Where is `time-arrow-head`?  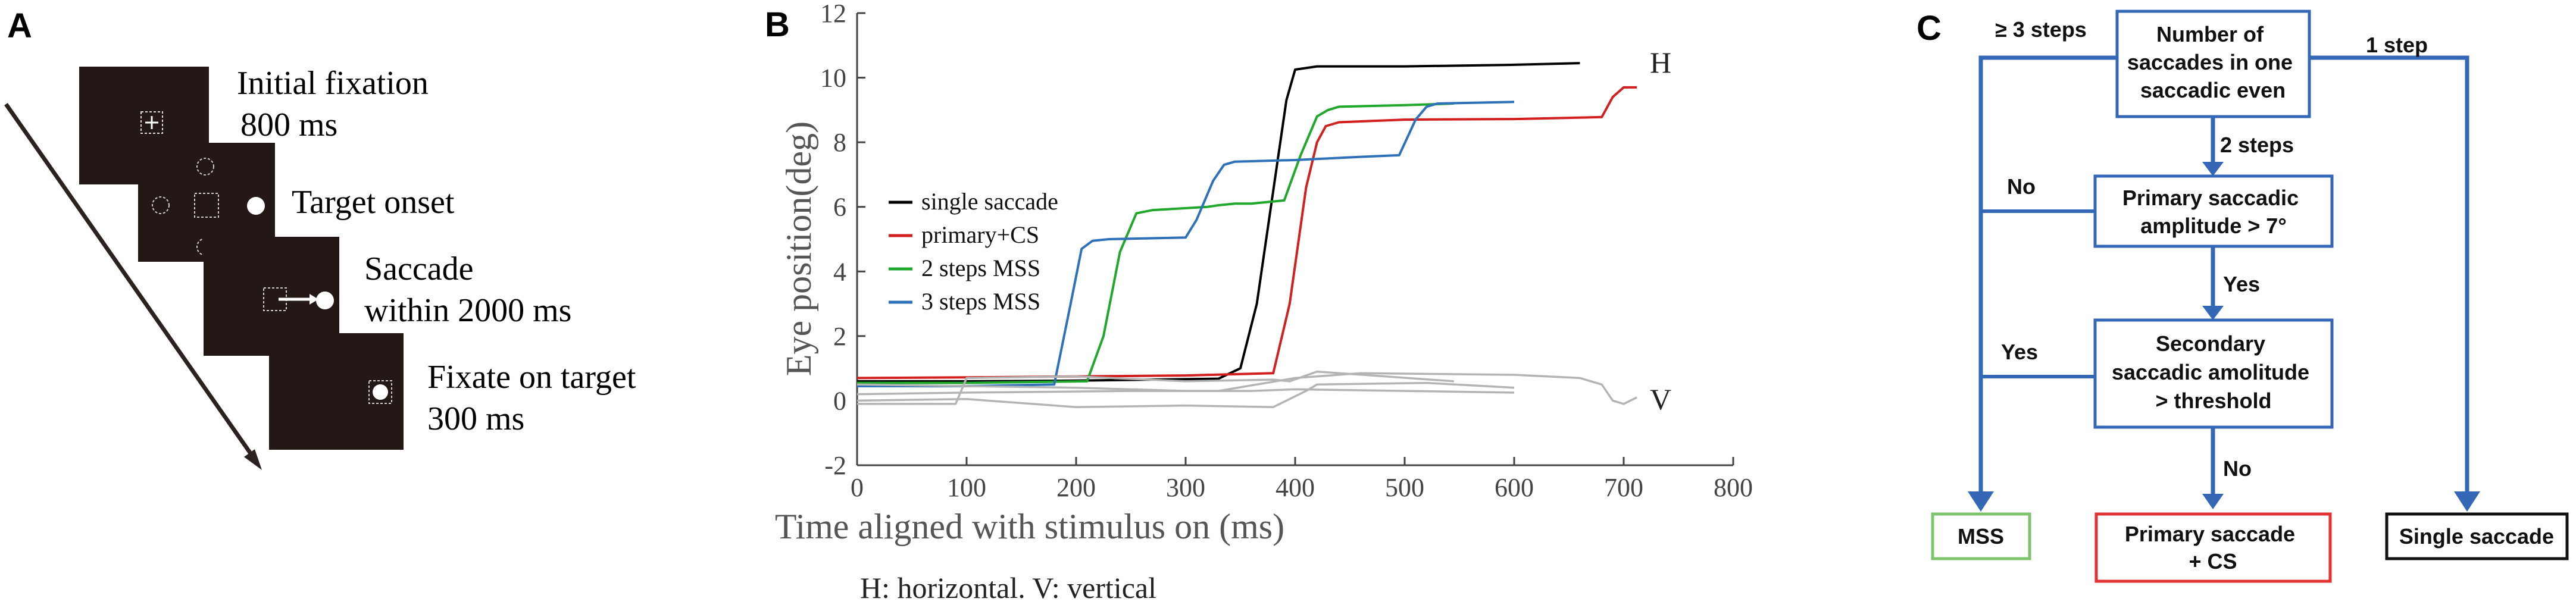
time-arrow-head is located at coordinates (253, 459).